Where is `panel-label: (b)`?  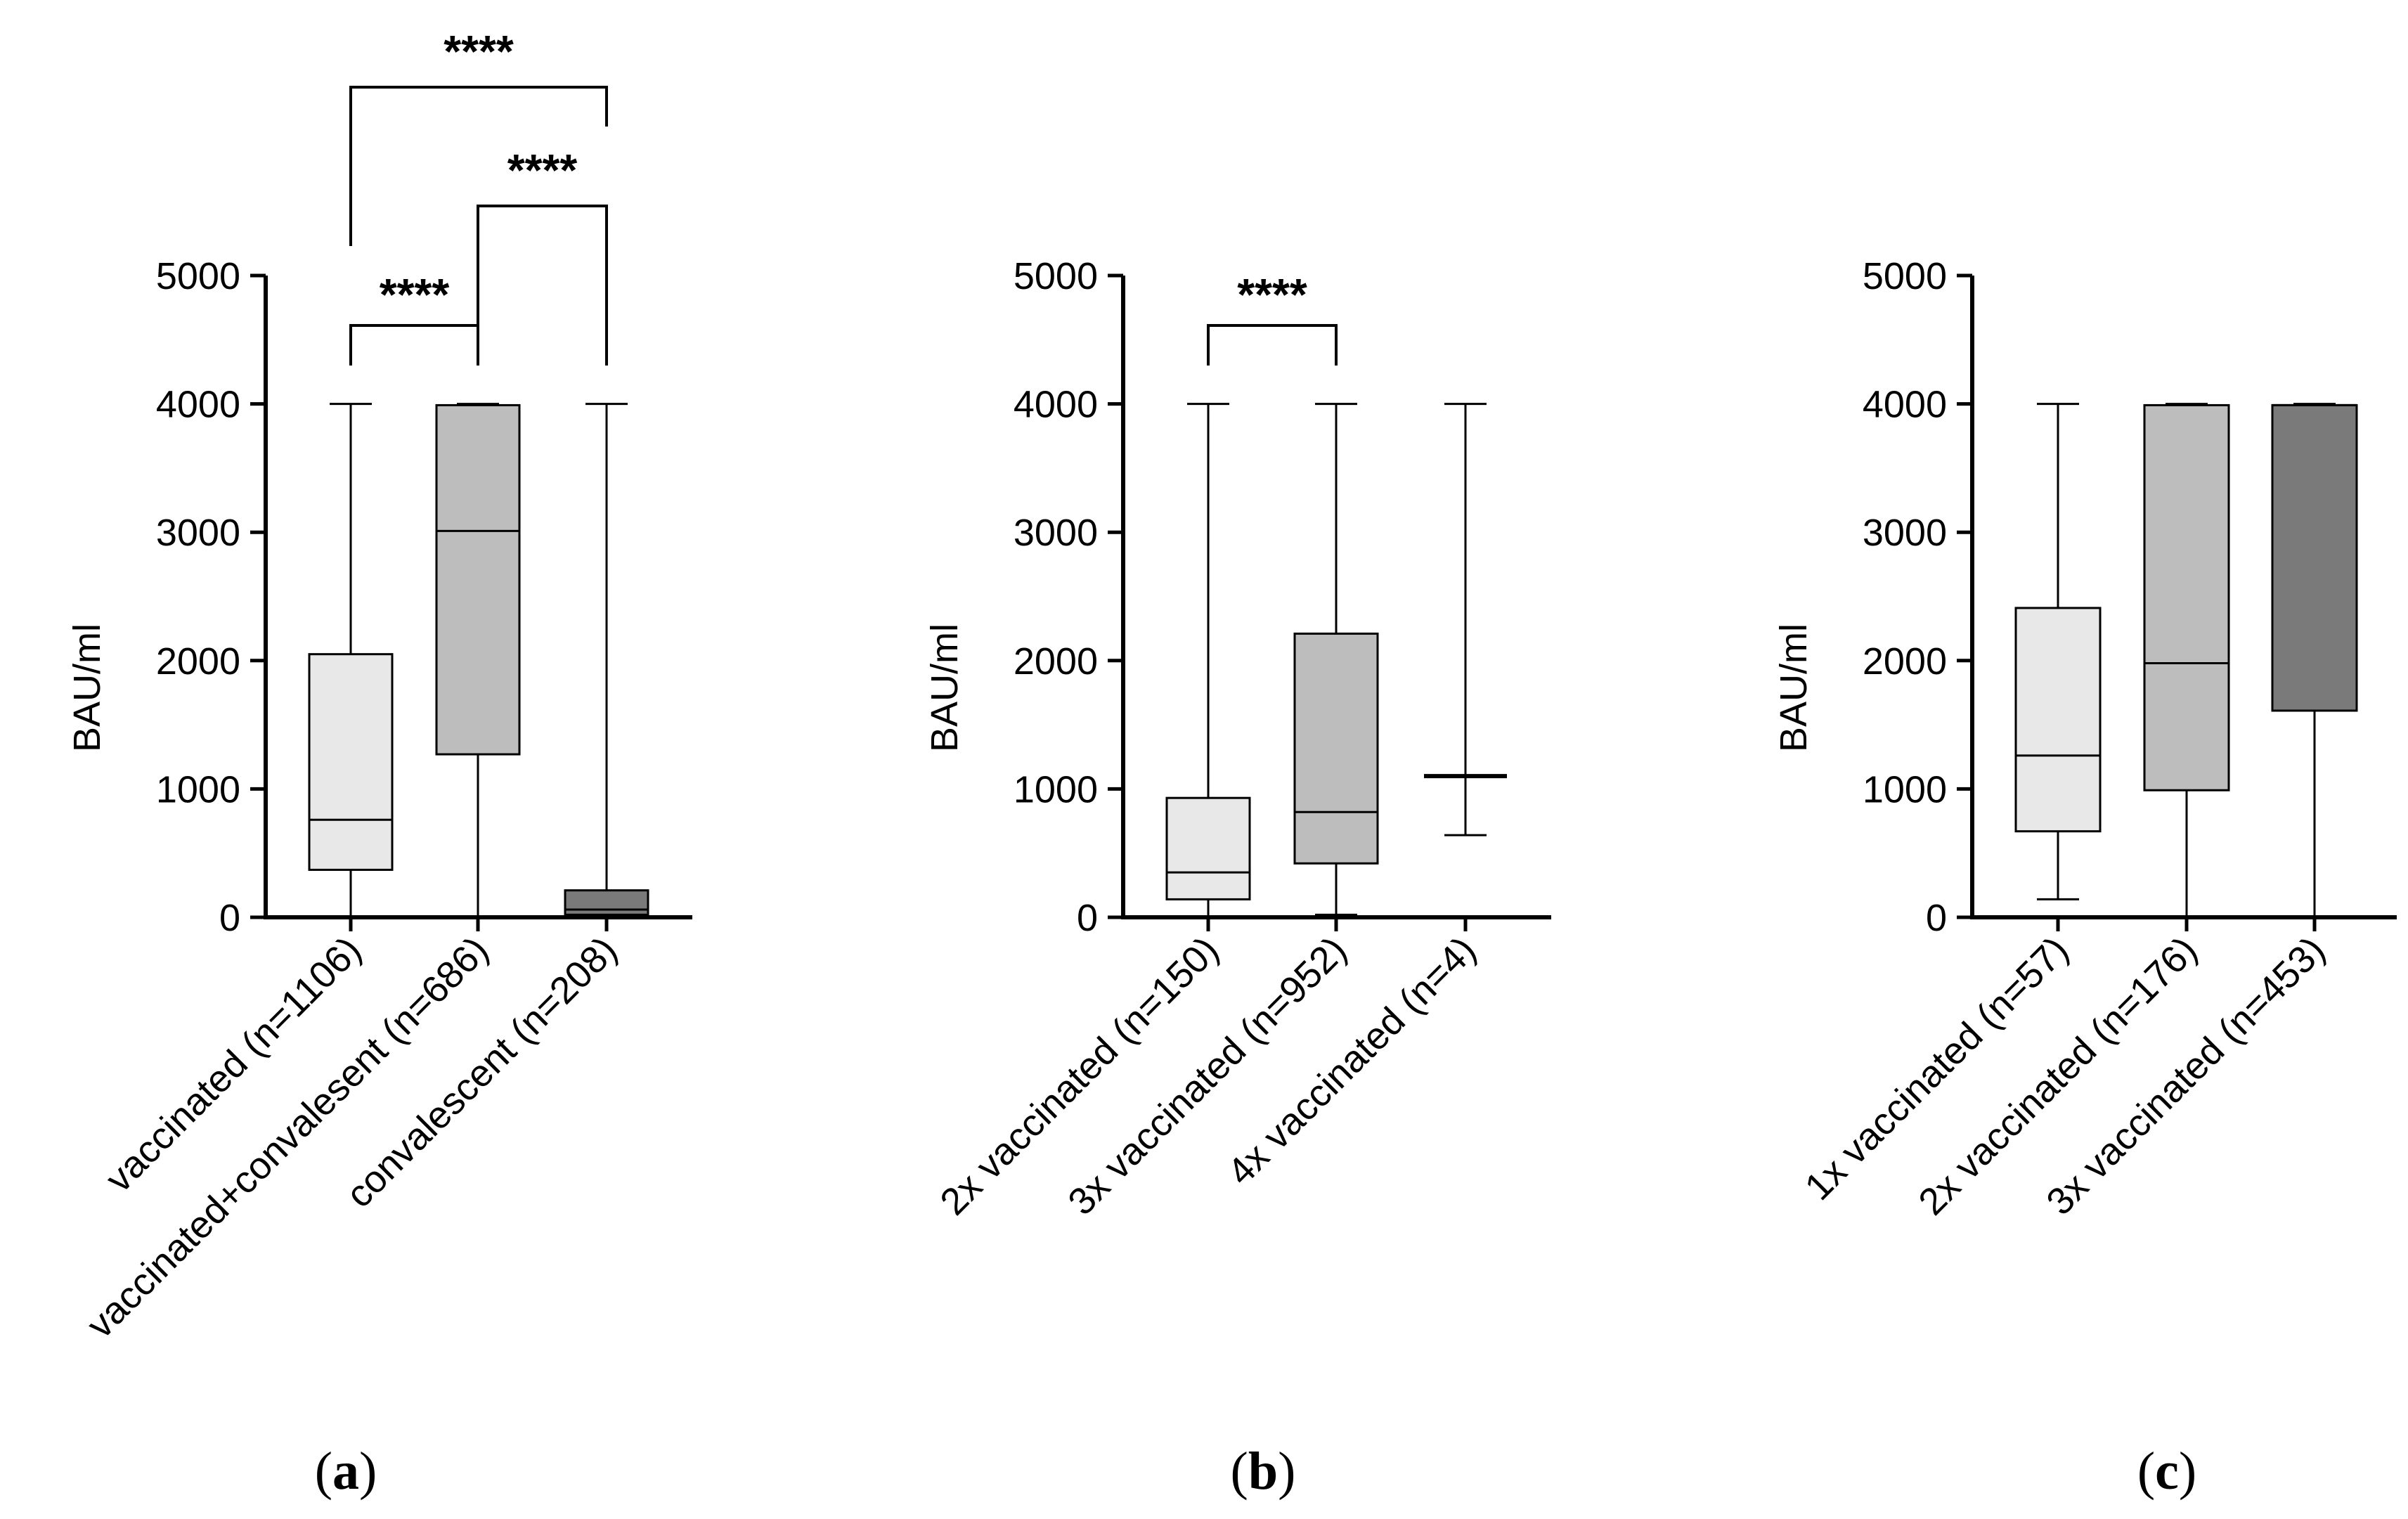 panel-label: (b) is located at coordinates (1263, 1471).